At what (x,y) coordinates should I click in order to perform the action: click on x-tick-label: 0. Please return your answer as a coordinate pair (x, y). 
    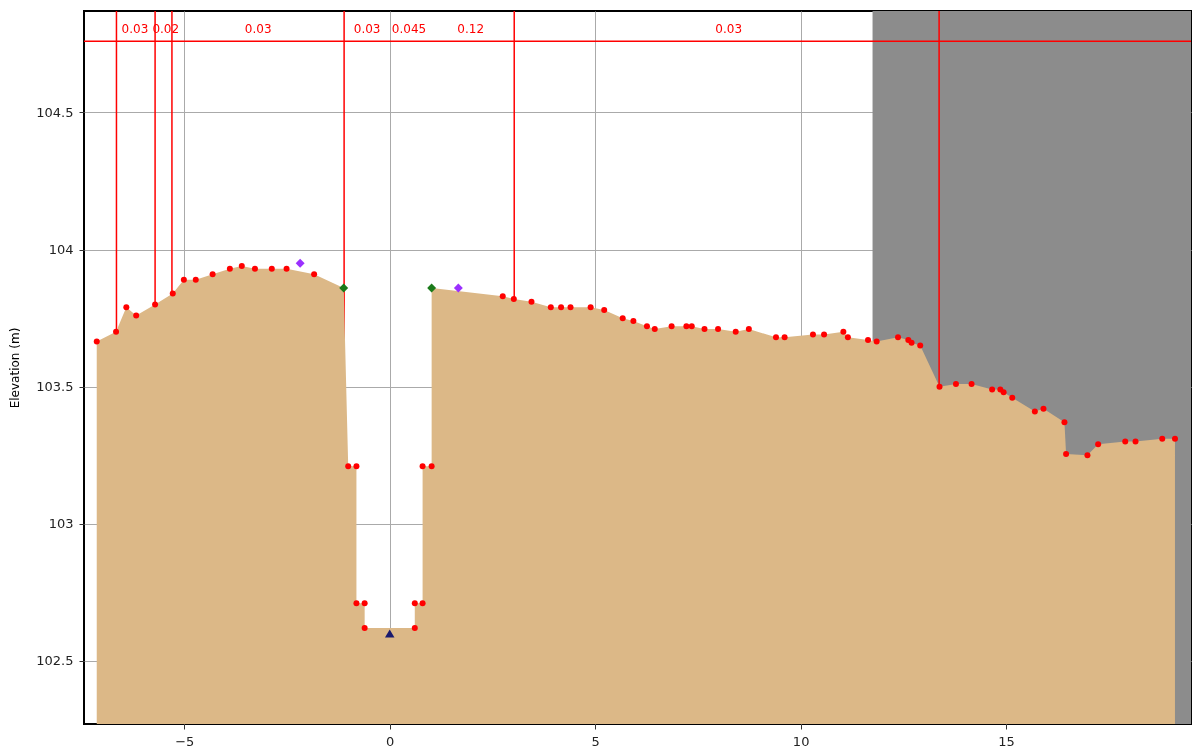
    Looking at the image, I should click on (390, 741).